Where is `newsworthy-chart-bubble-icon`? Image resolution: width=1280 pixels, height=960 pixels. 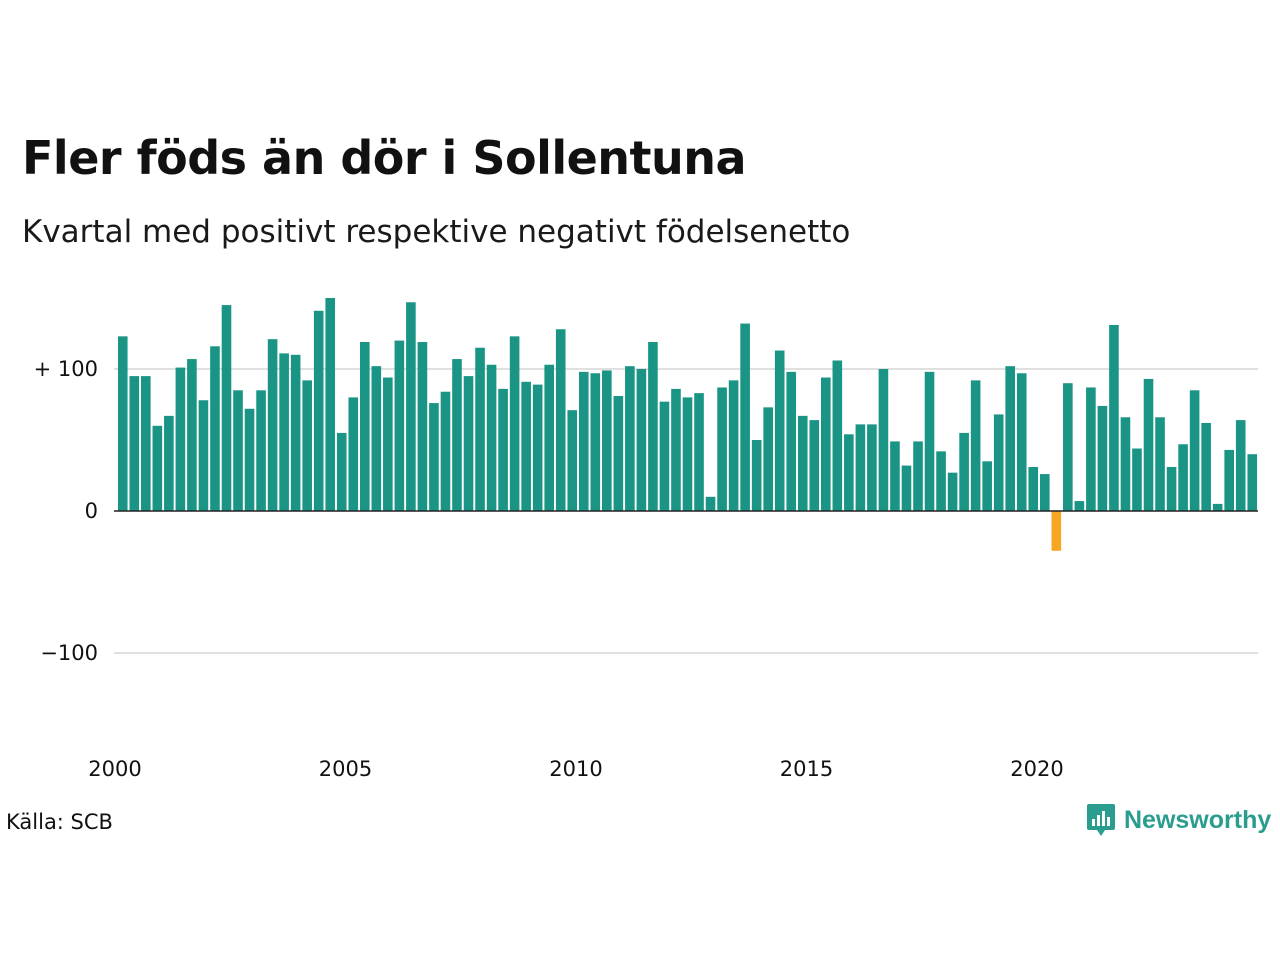
newsworthy-chart-bubble-icon is located at coordinates (1101, 820).